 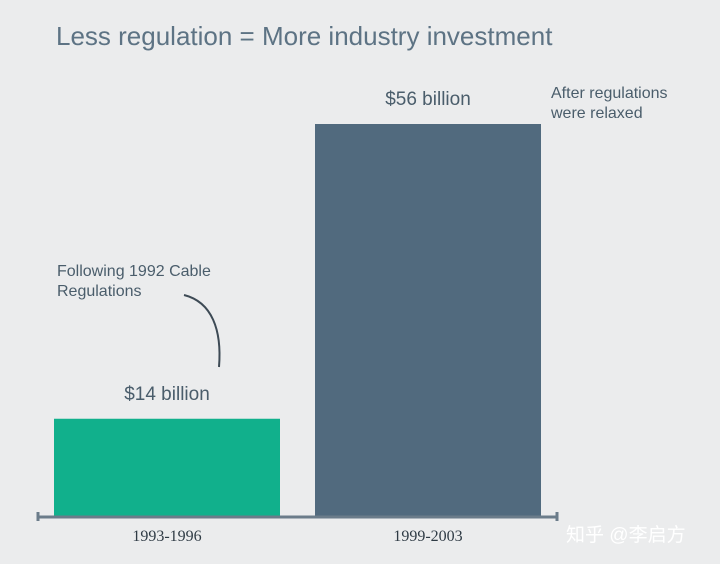 I want to click on annotation-line: After regulations, so click(x=609, y=93).